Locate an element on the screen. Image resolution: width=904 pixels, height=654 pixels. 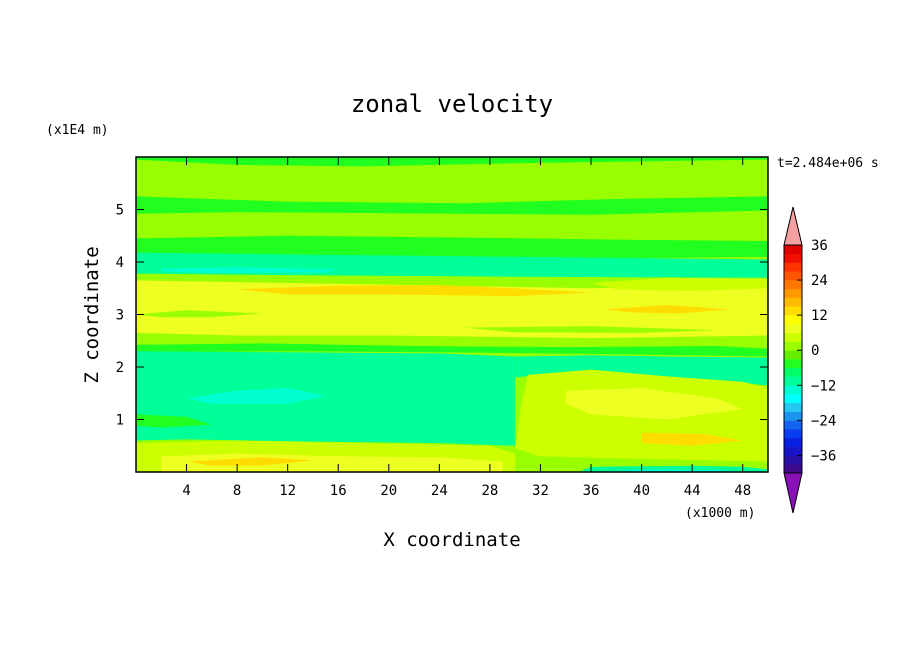
y-axis-label: Z coordinate is located at coordinates (92, 314).